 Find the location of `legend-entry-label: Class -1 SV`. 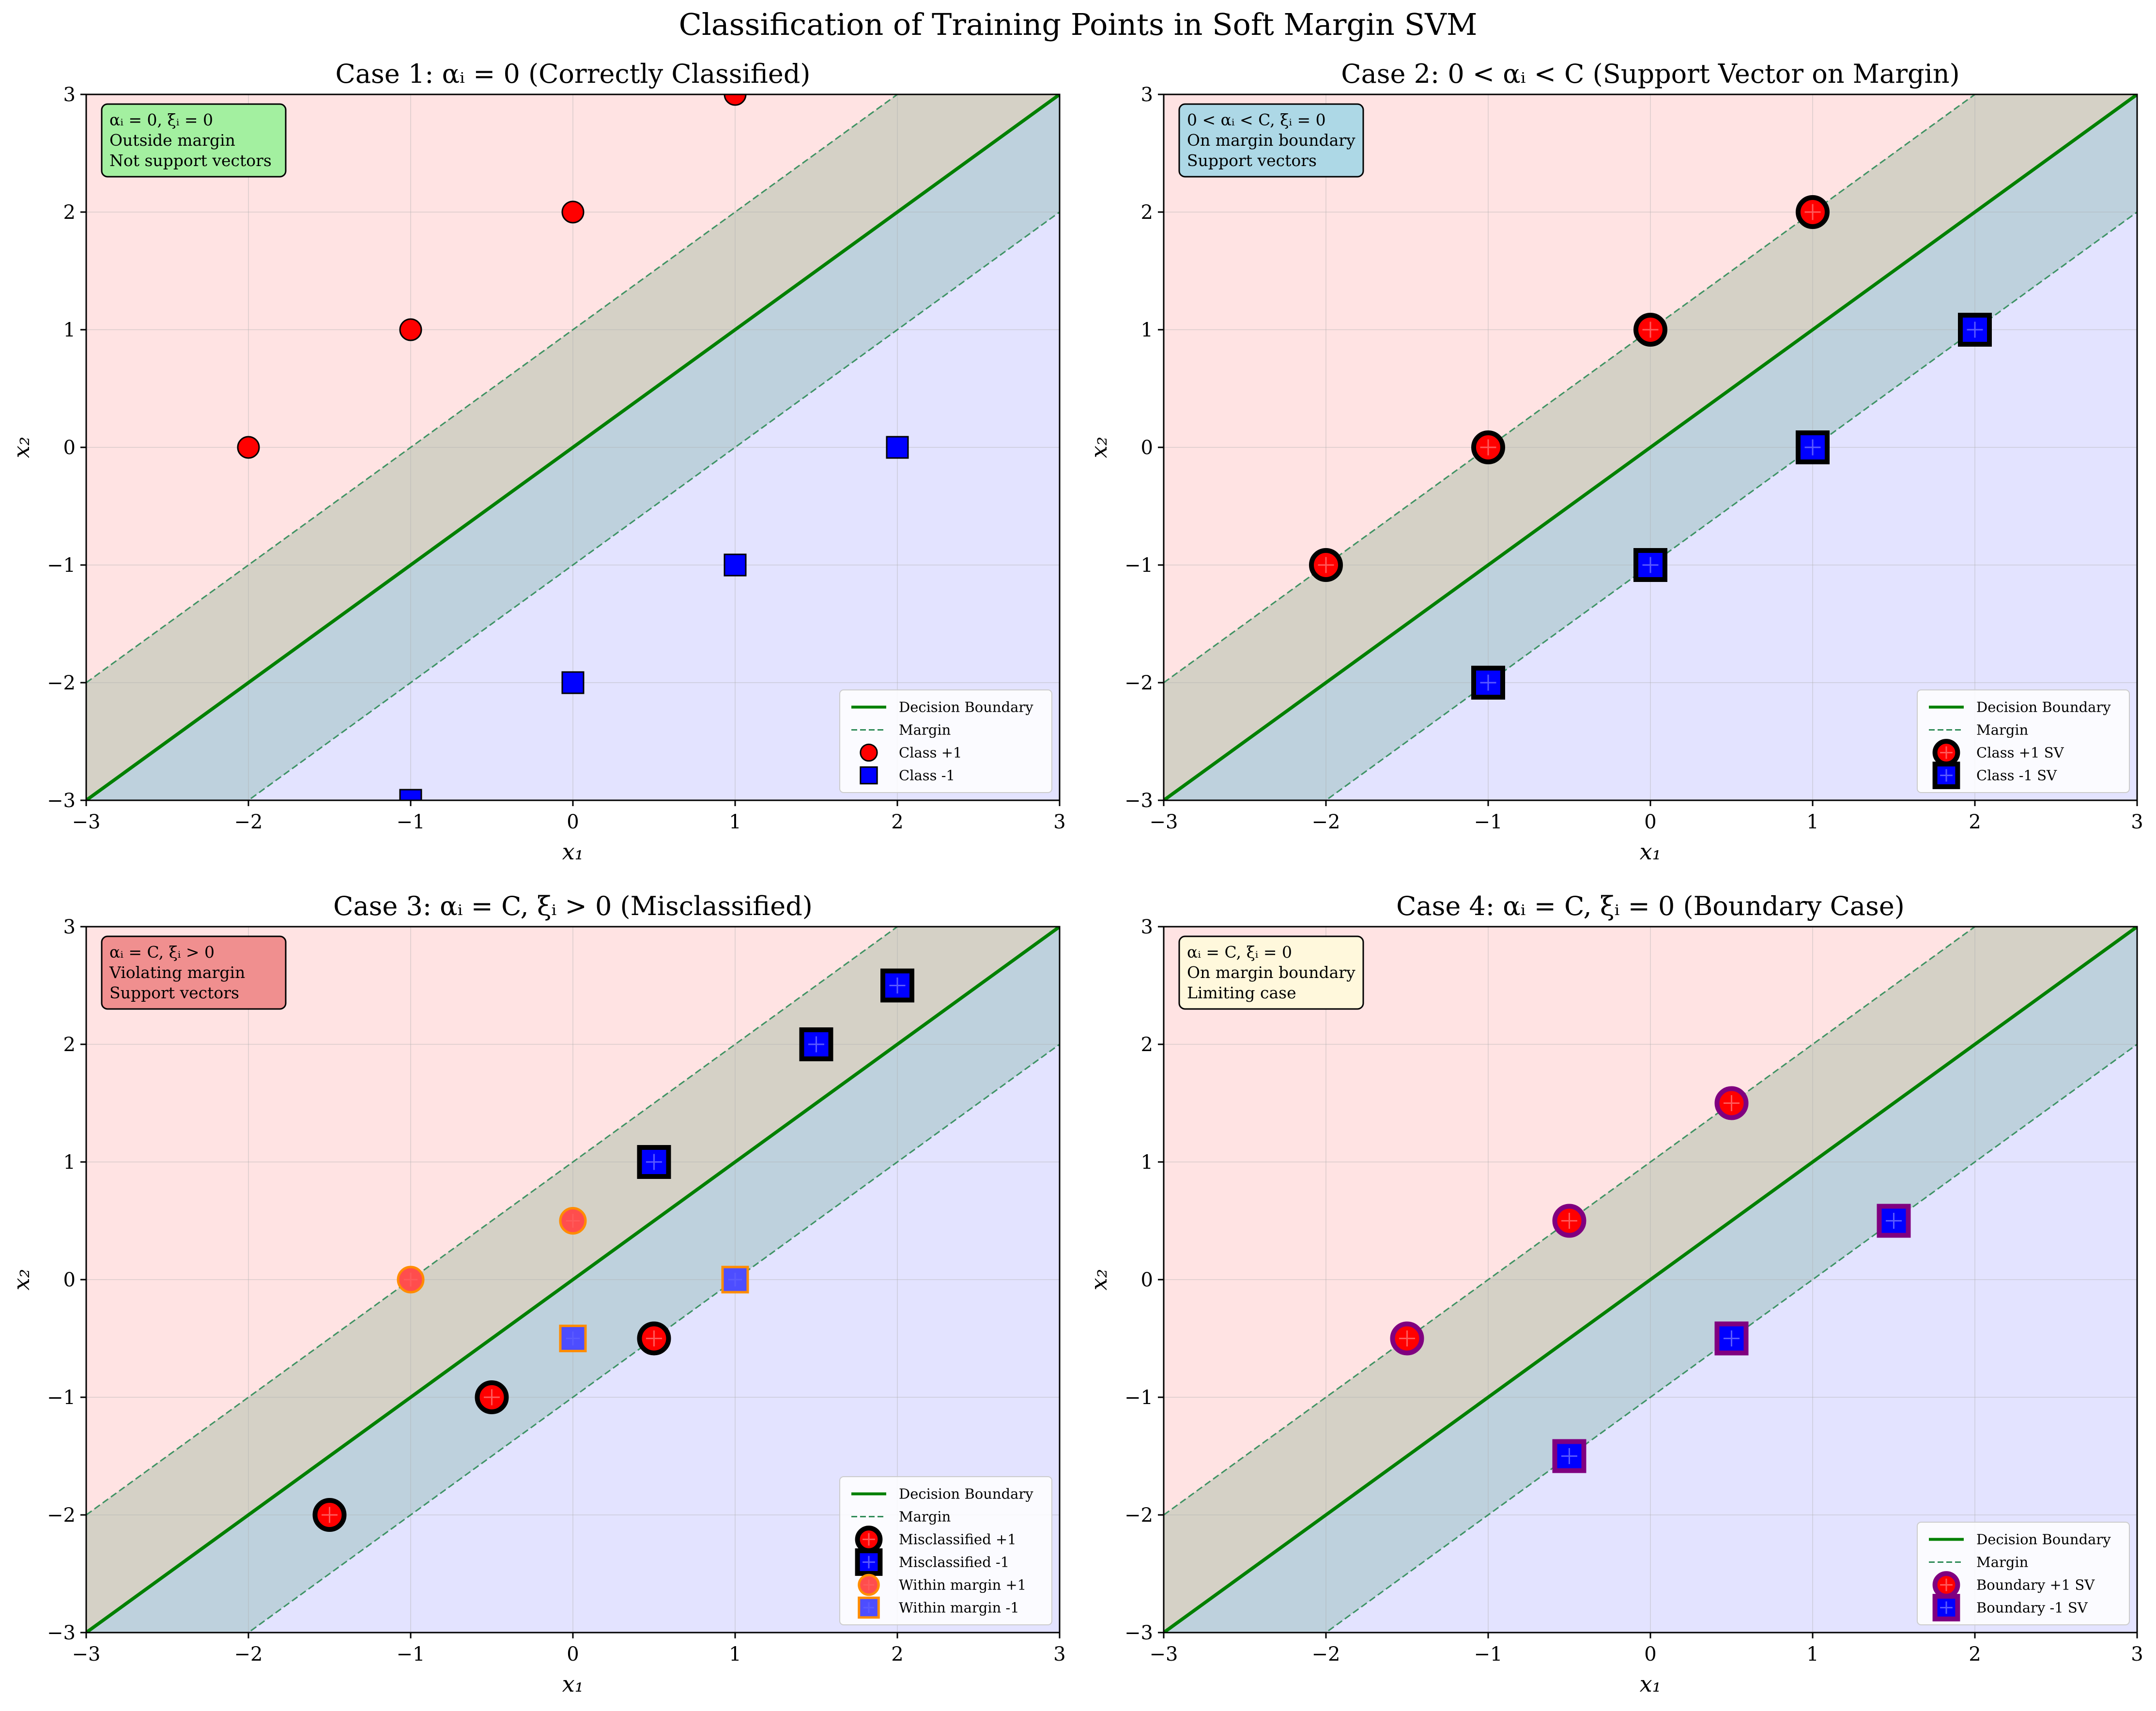

legend-entry-label: Class -1 SV is located at coordinates (2016, 776).